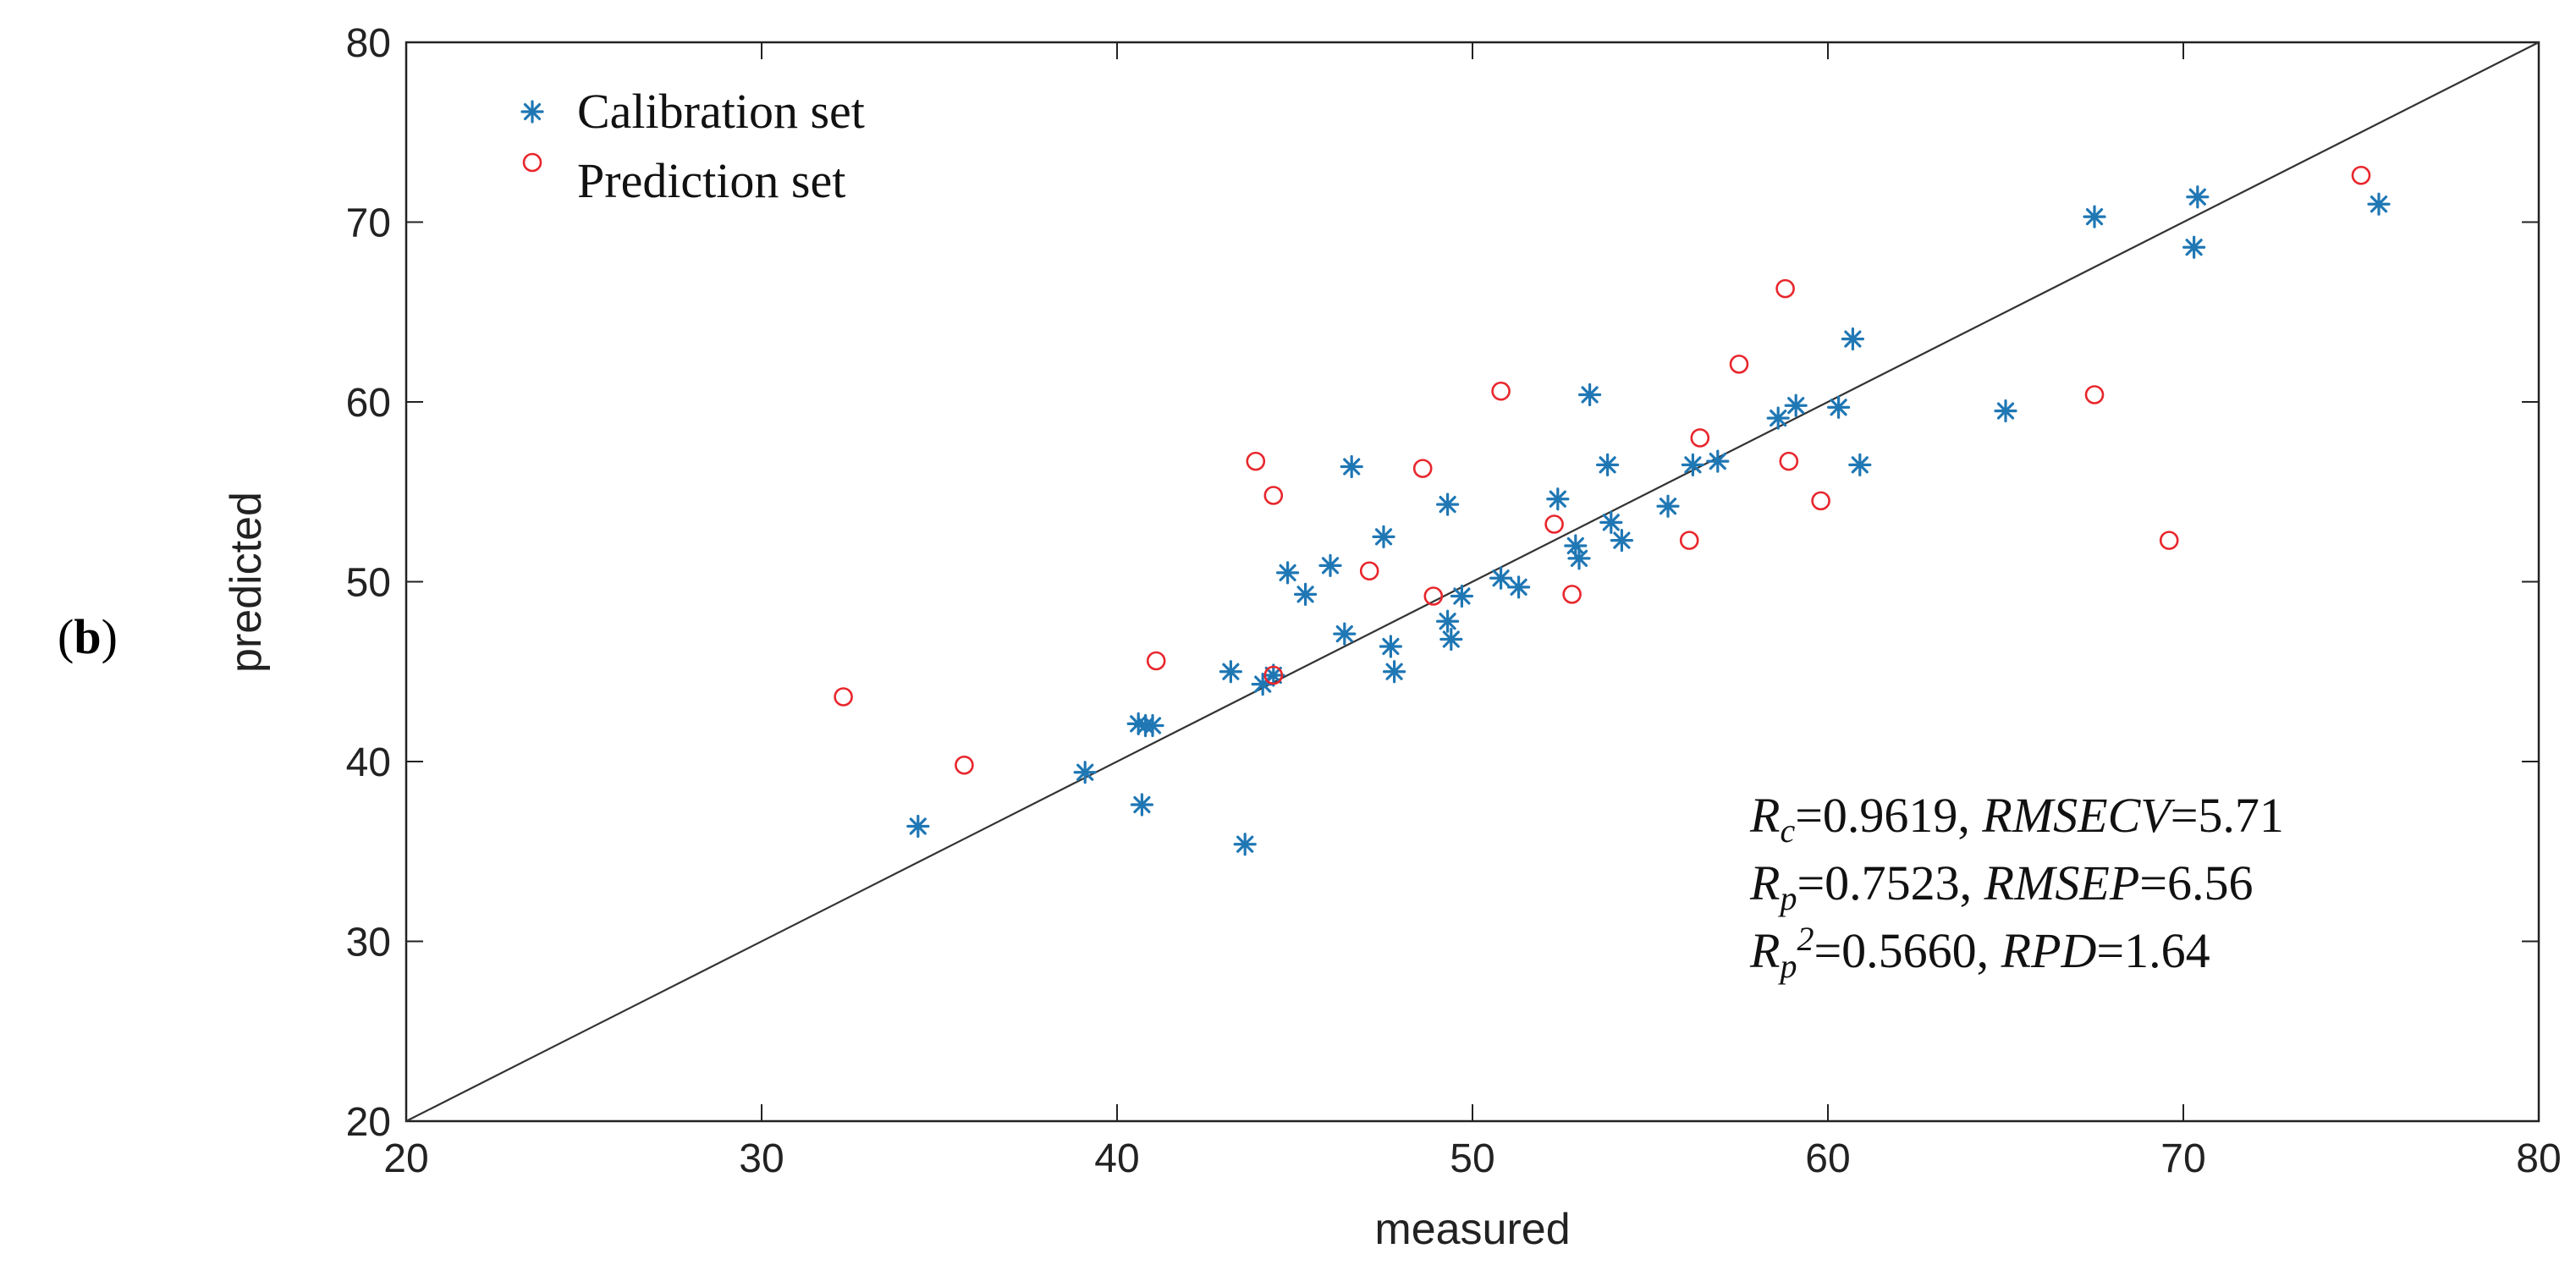  I want to click on x-tick-label: 60, so click(1827, 1158).